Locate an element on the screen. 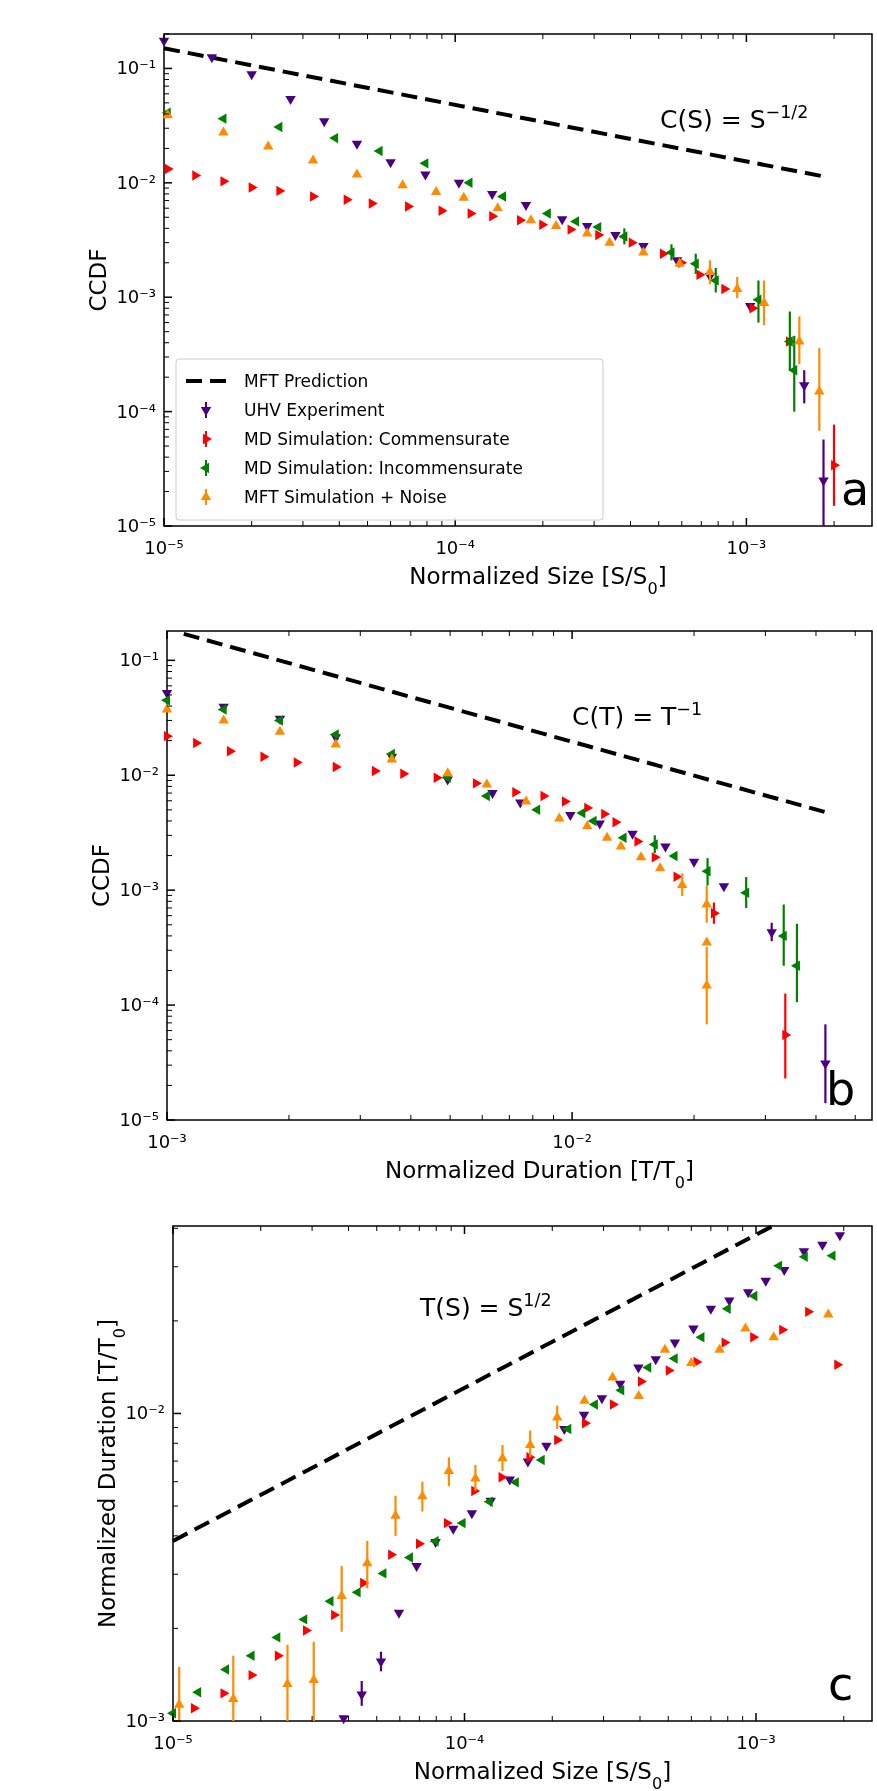 The width and height of the screenshot is (877, 1791). annotation: c is located at coordinates (841, 1684).